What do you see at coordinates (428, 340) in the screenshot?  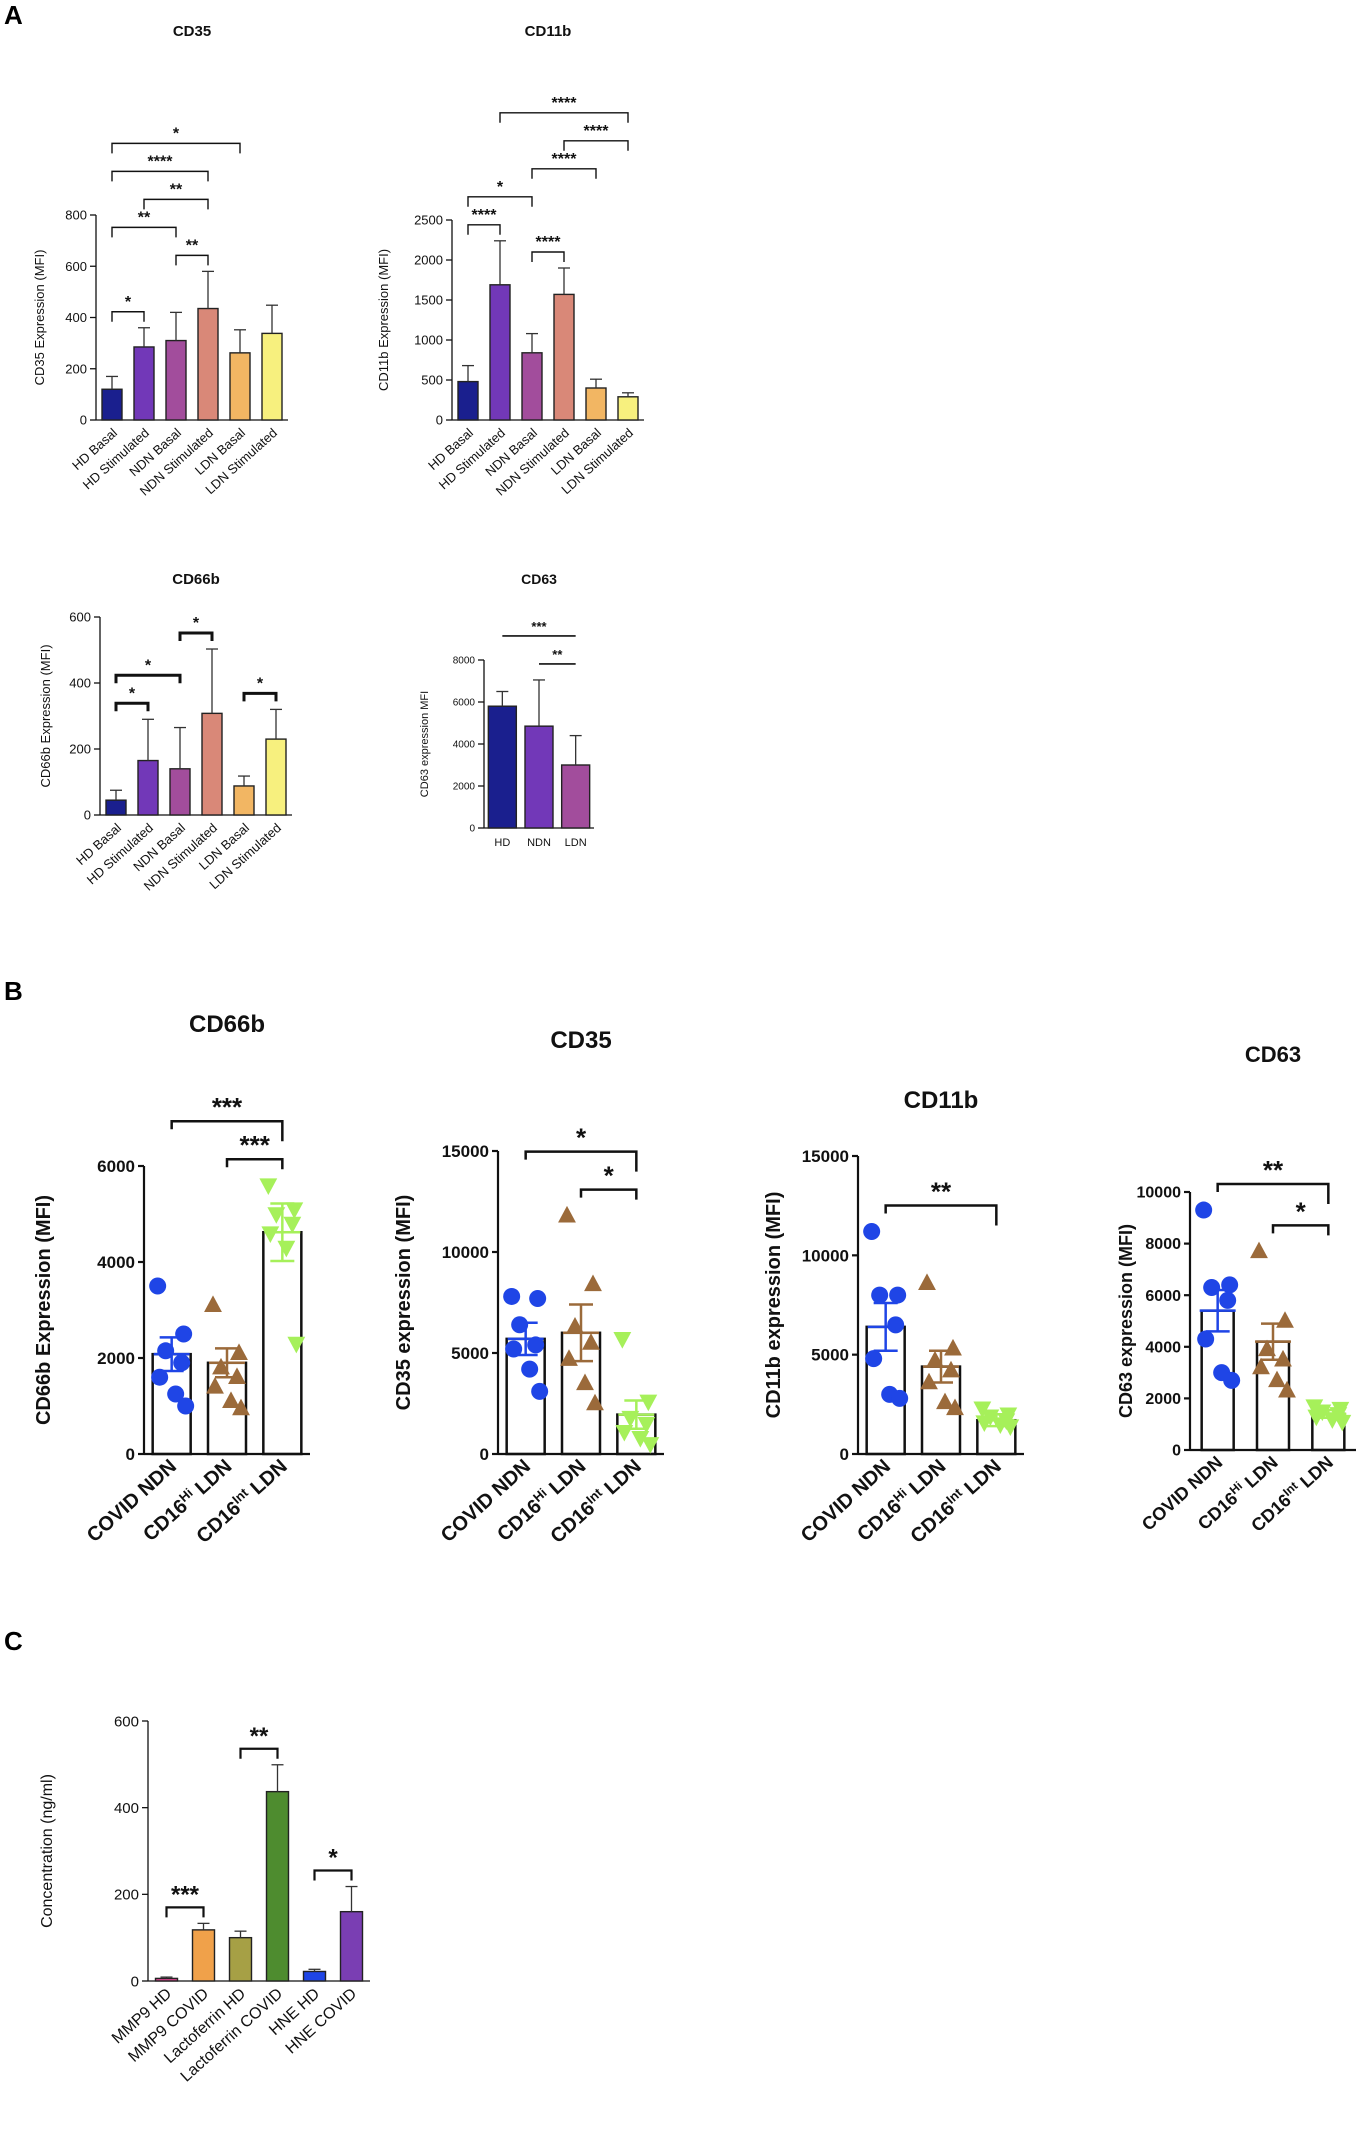 I see `y-tick-label: 1000` at bounding box center [428, 340].